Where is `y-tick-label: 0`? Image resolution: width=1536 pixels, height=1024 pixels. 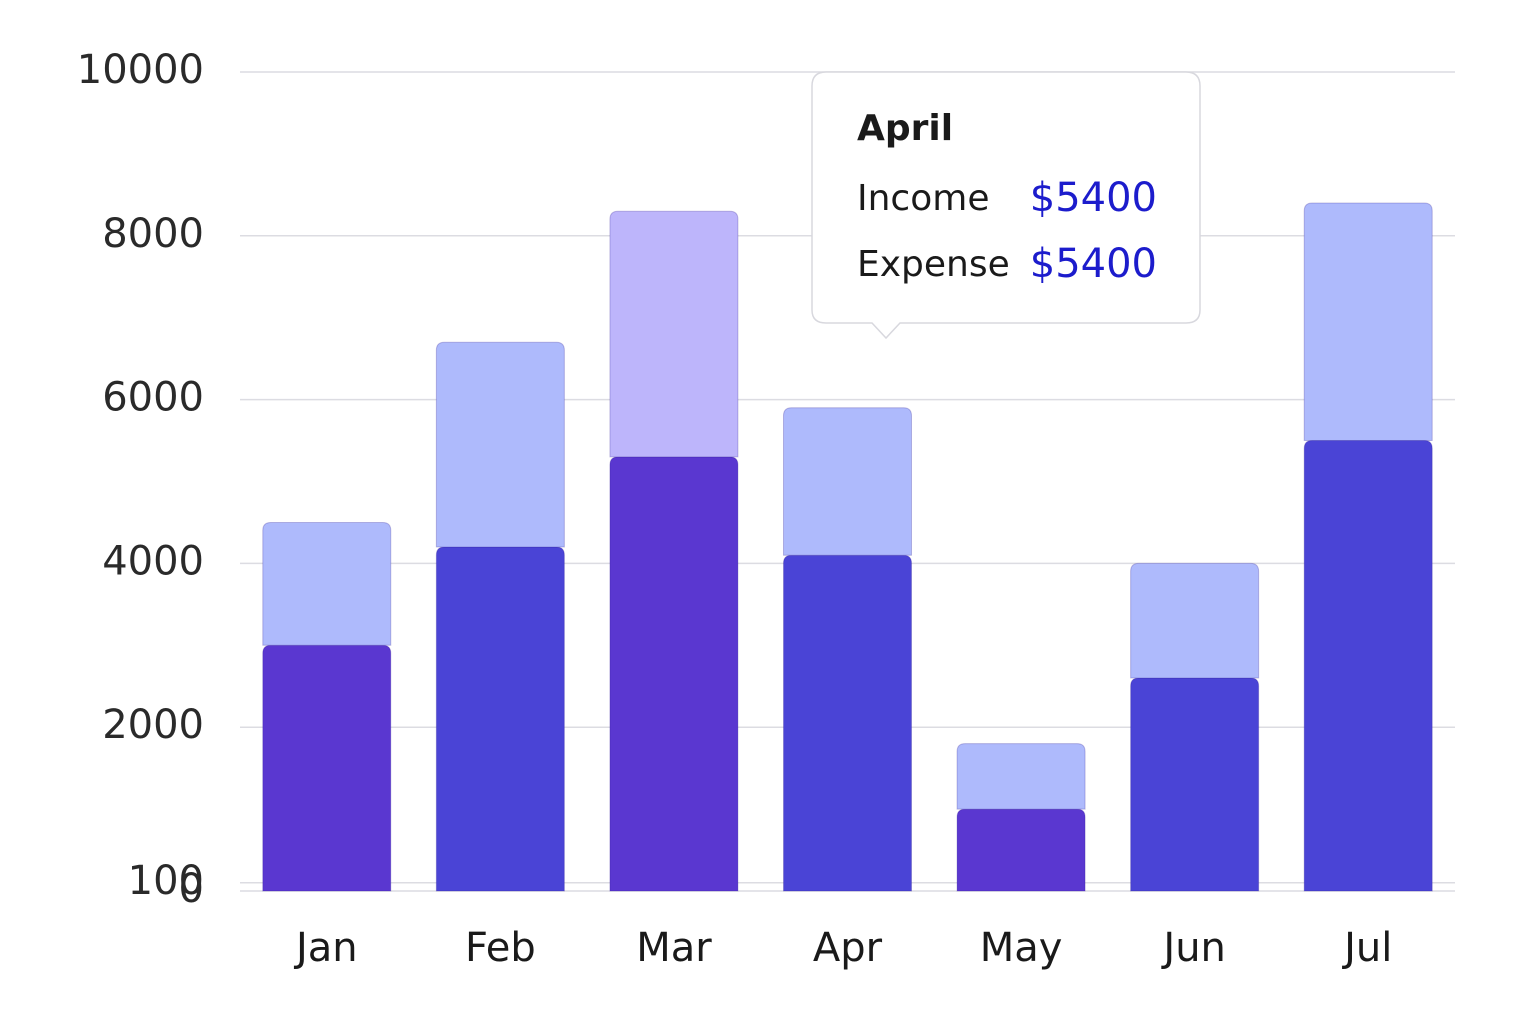 y-tick-label: 0 is located at coordinates (191, 889).